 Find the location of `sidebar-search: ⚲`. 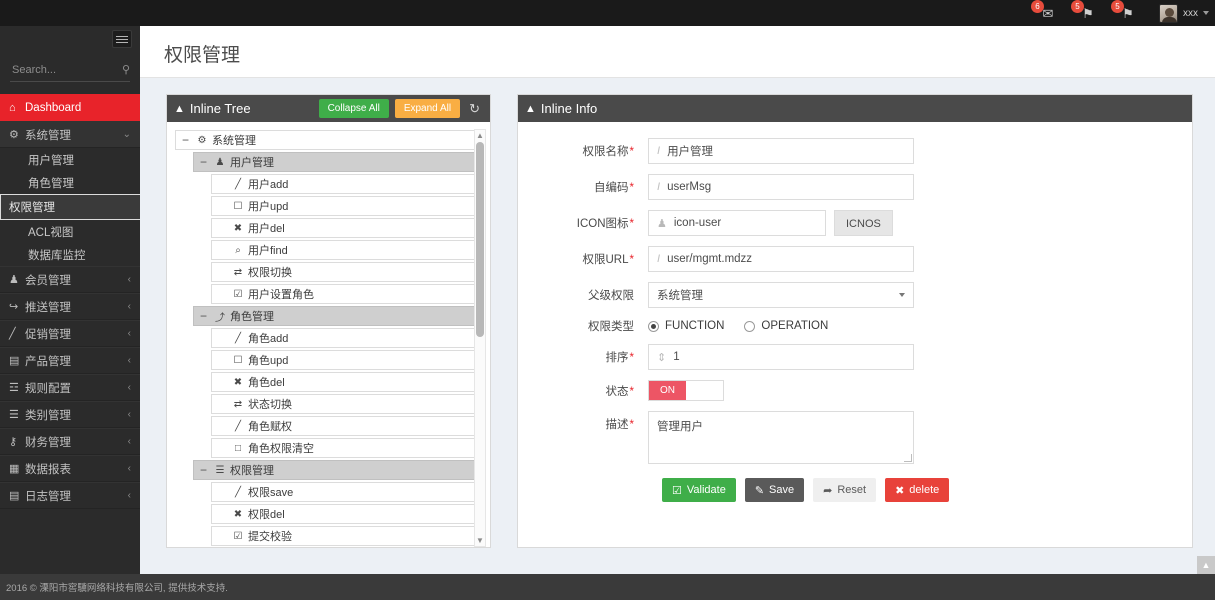

sidebar-search: ⚲ is located at coordinates (70, 70).